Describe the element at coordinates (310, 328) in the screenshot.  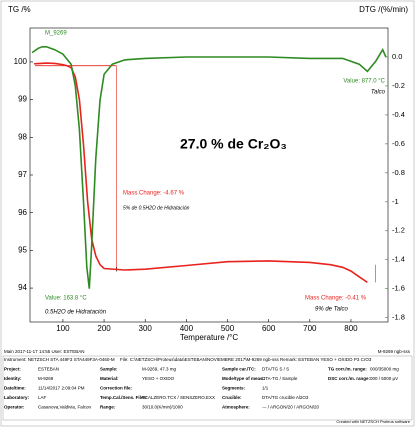
I see `x-tick-label: 700` at that location.